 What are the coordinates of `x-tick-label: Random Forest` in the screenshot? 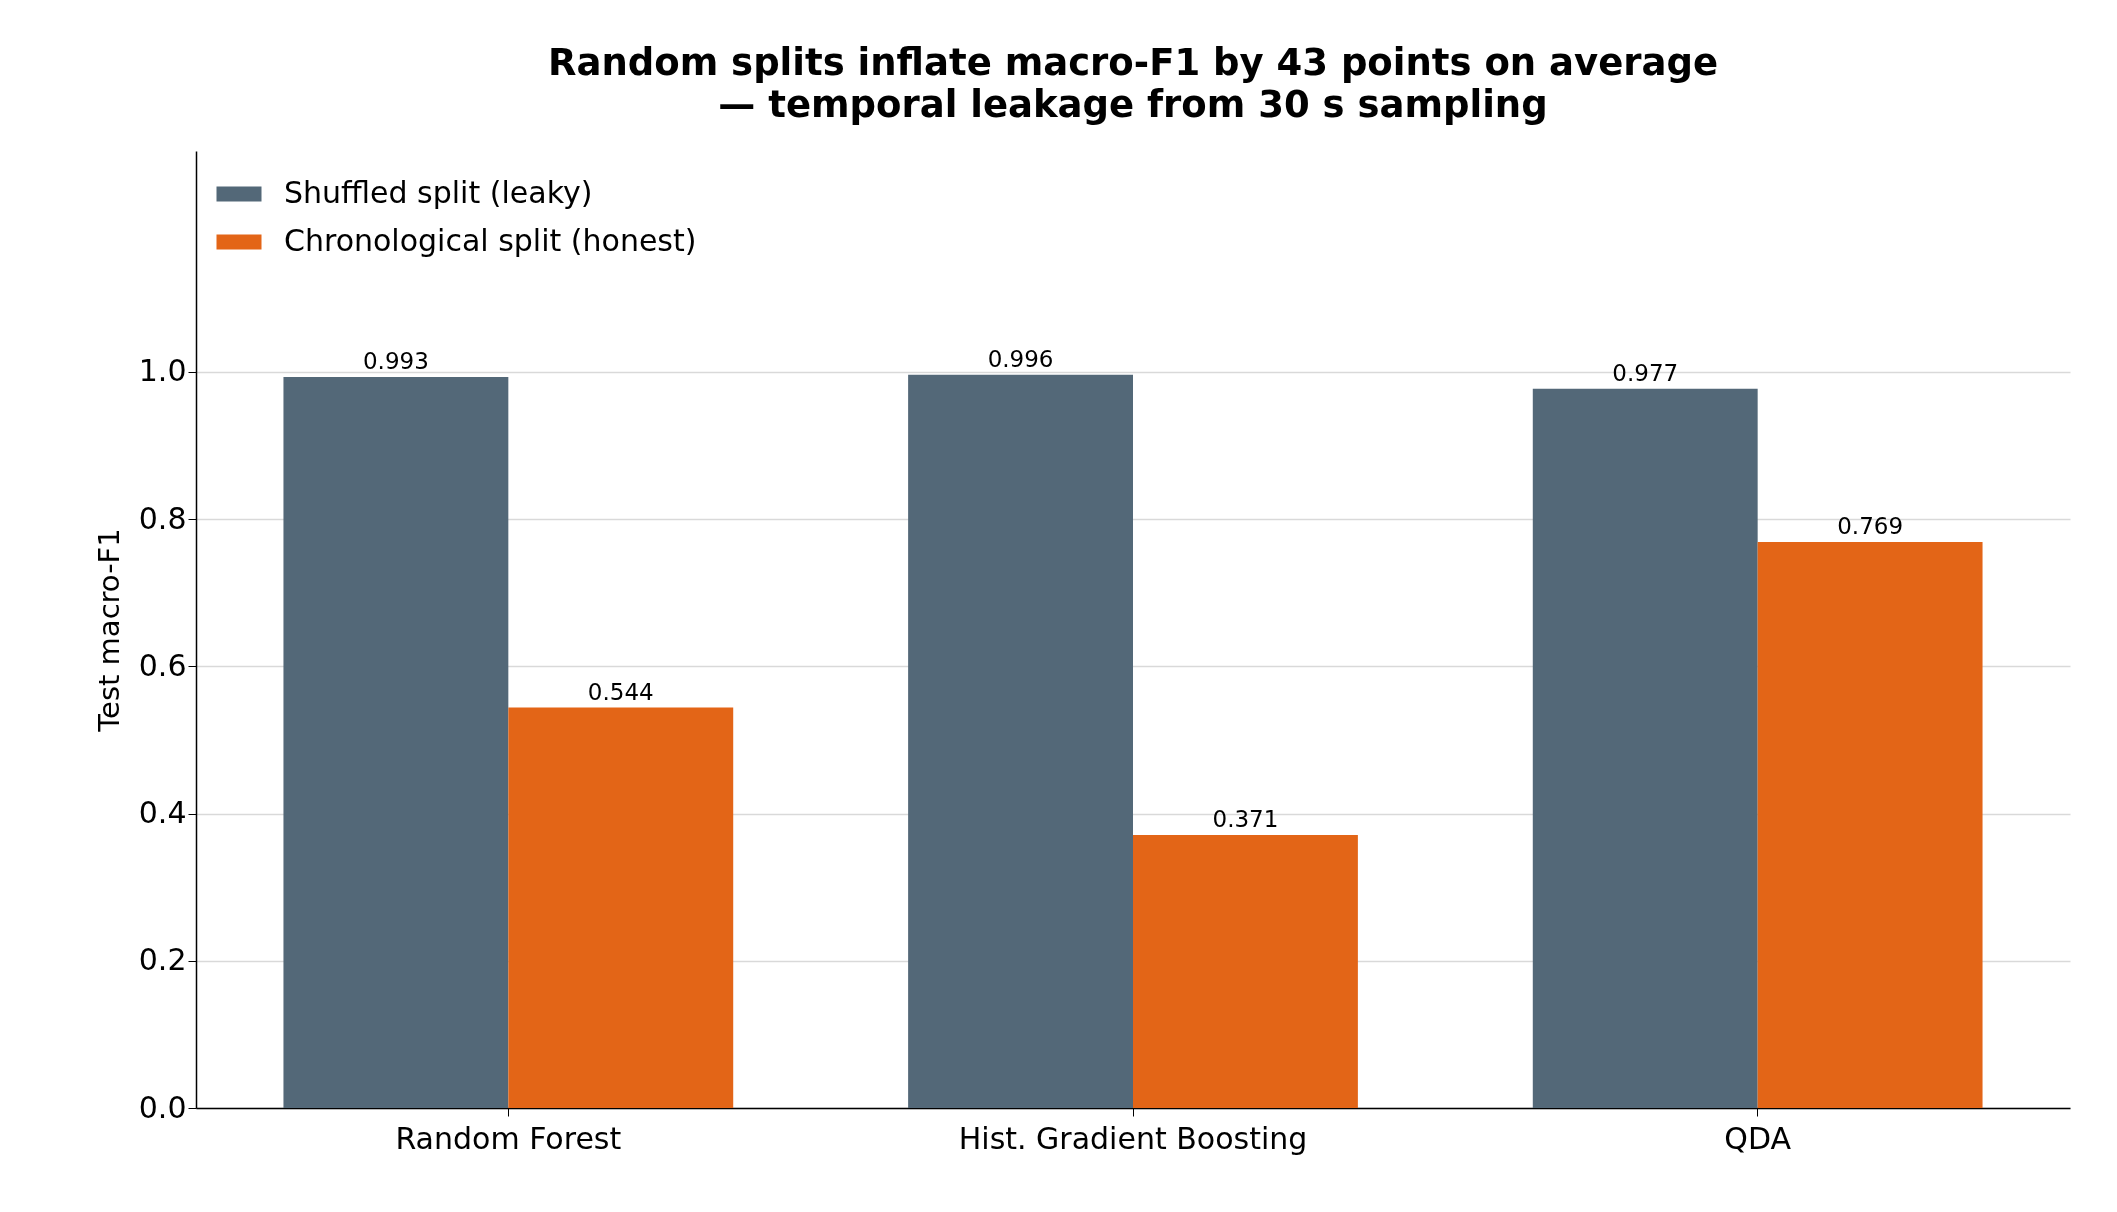 It's located at (508, 1138).